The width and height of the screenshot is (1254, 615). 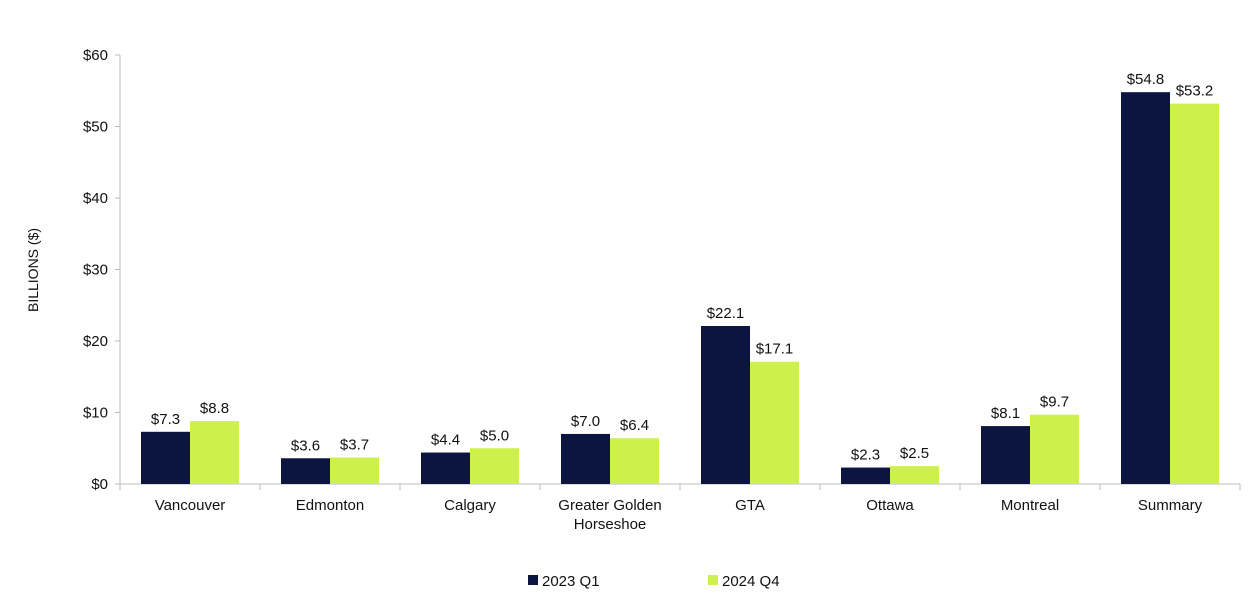 What do you see at coordinates (585, 421) in the screenshot?
I see `data-label: $7.0` at bounding box center [585, 421].